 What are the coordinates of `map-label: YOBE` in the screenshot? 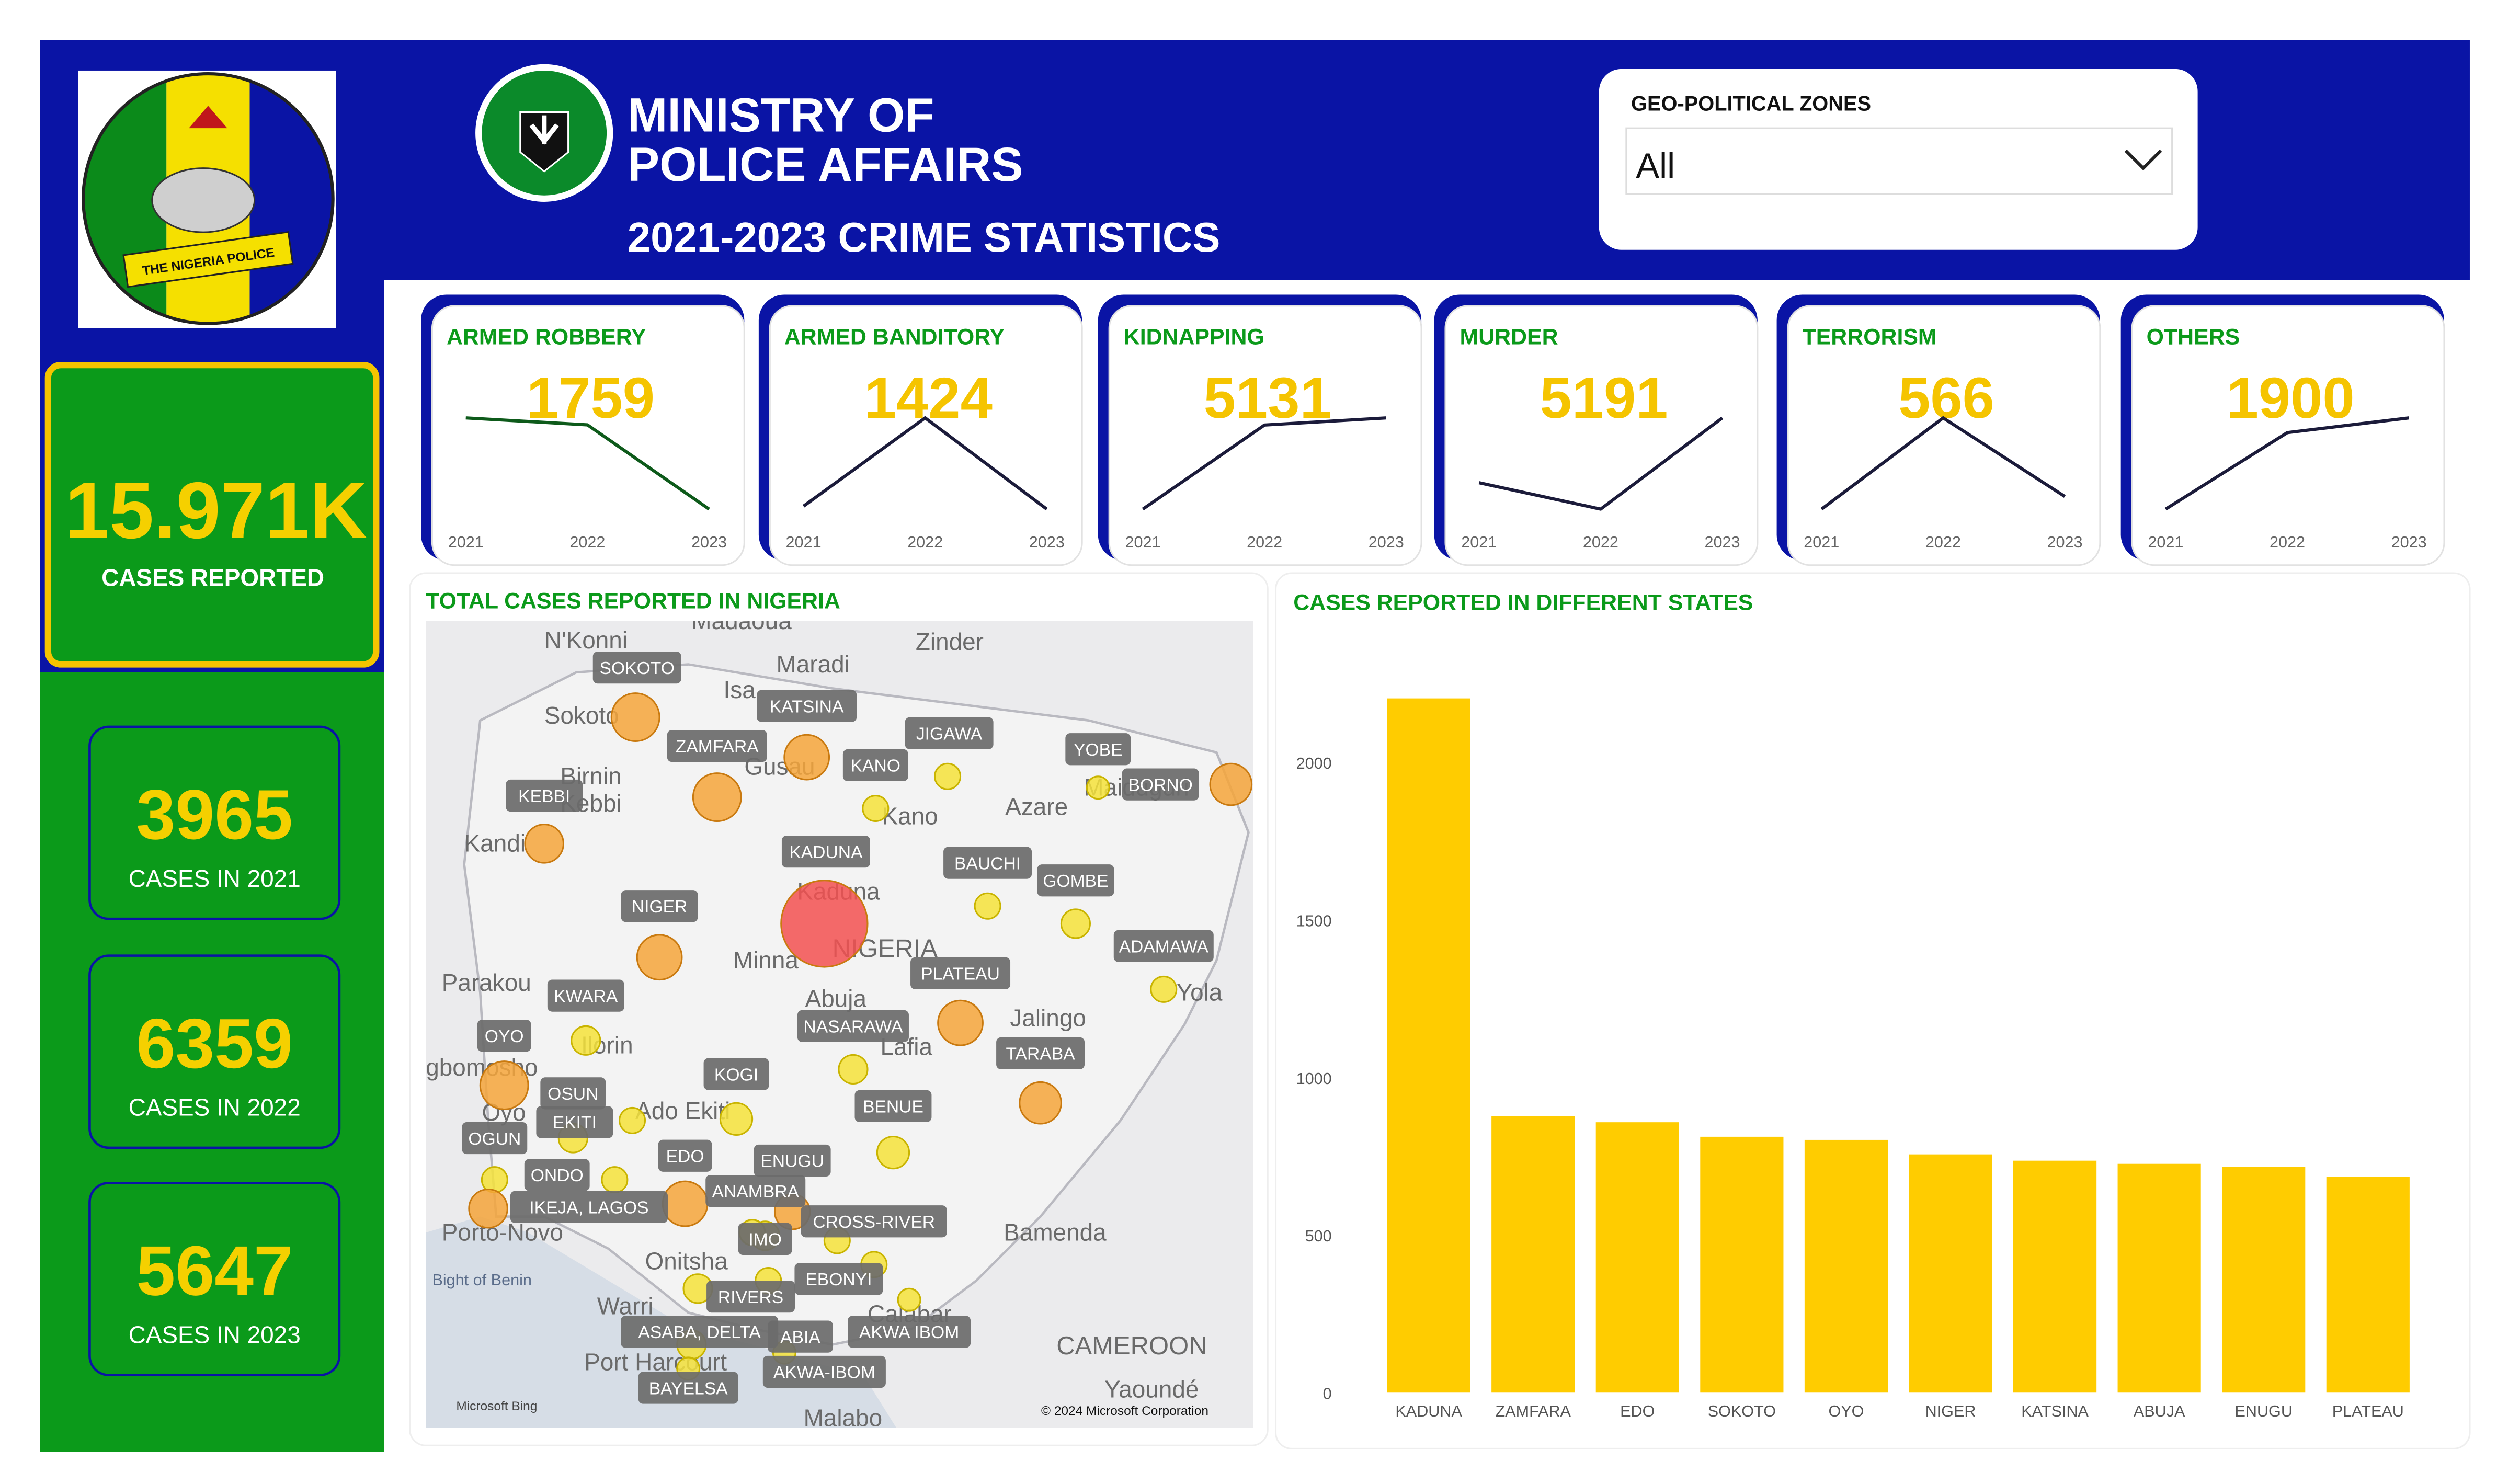 It's located at (1098, 750).